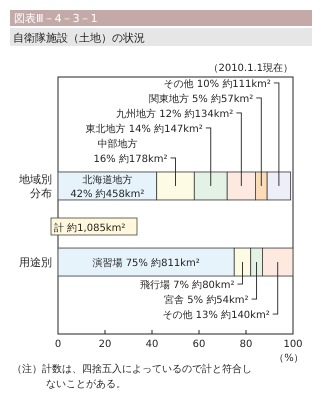 The image size is (322, 407). I want to click on chart-title: 図表Ⅲ－4－3－1, so click(56, 18).